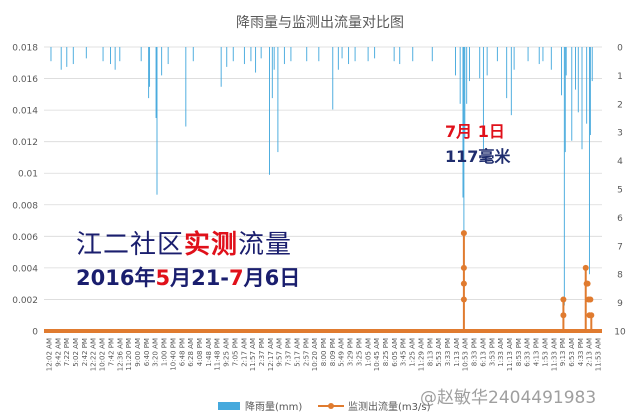 The height and width of the screenshot is (420, 640). Describe the element at coordinates (315, 354) in the screenshot. I see `x-tick-label: 10:20 AM` at that location.